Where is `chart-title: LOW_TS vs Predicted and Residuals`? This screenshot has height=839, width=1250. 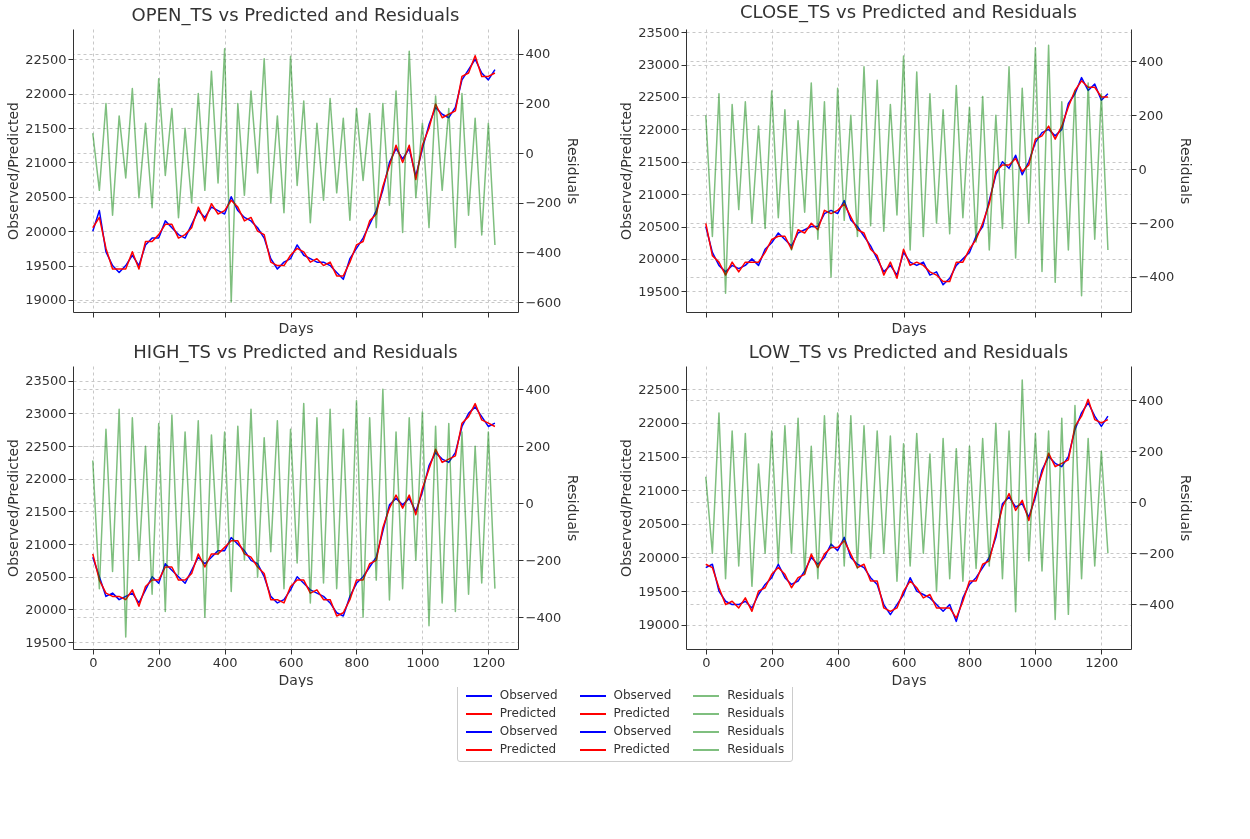
chart-title: LOW_TS vs Predicted and Residuals is located at coordinates (908, 352).